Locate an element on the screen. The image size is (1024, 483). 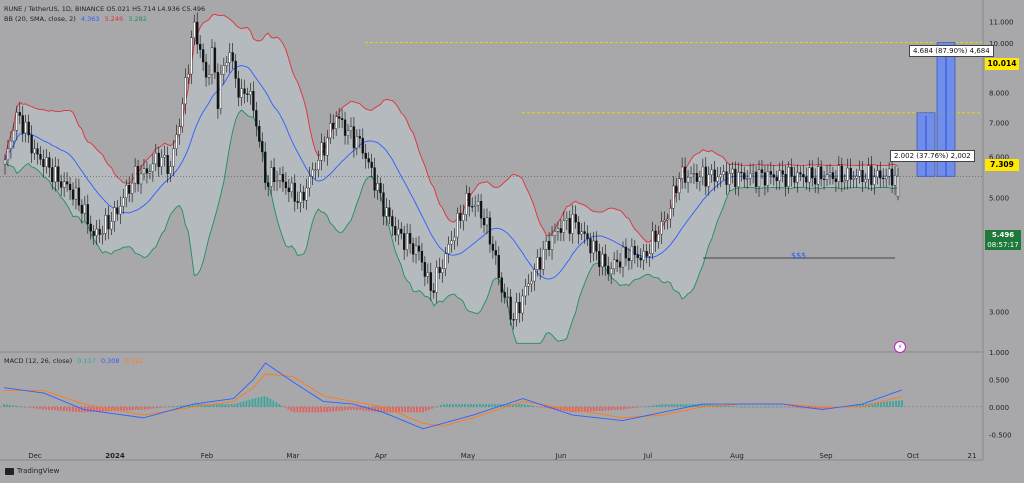
time-tick-label: Oct is located at coordinates (913, 456).